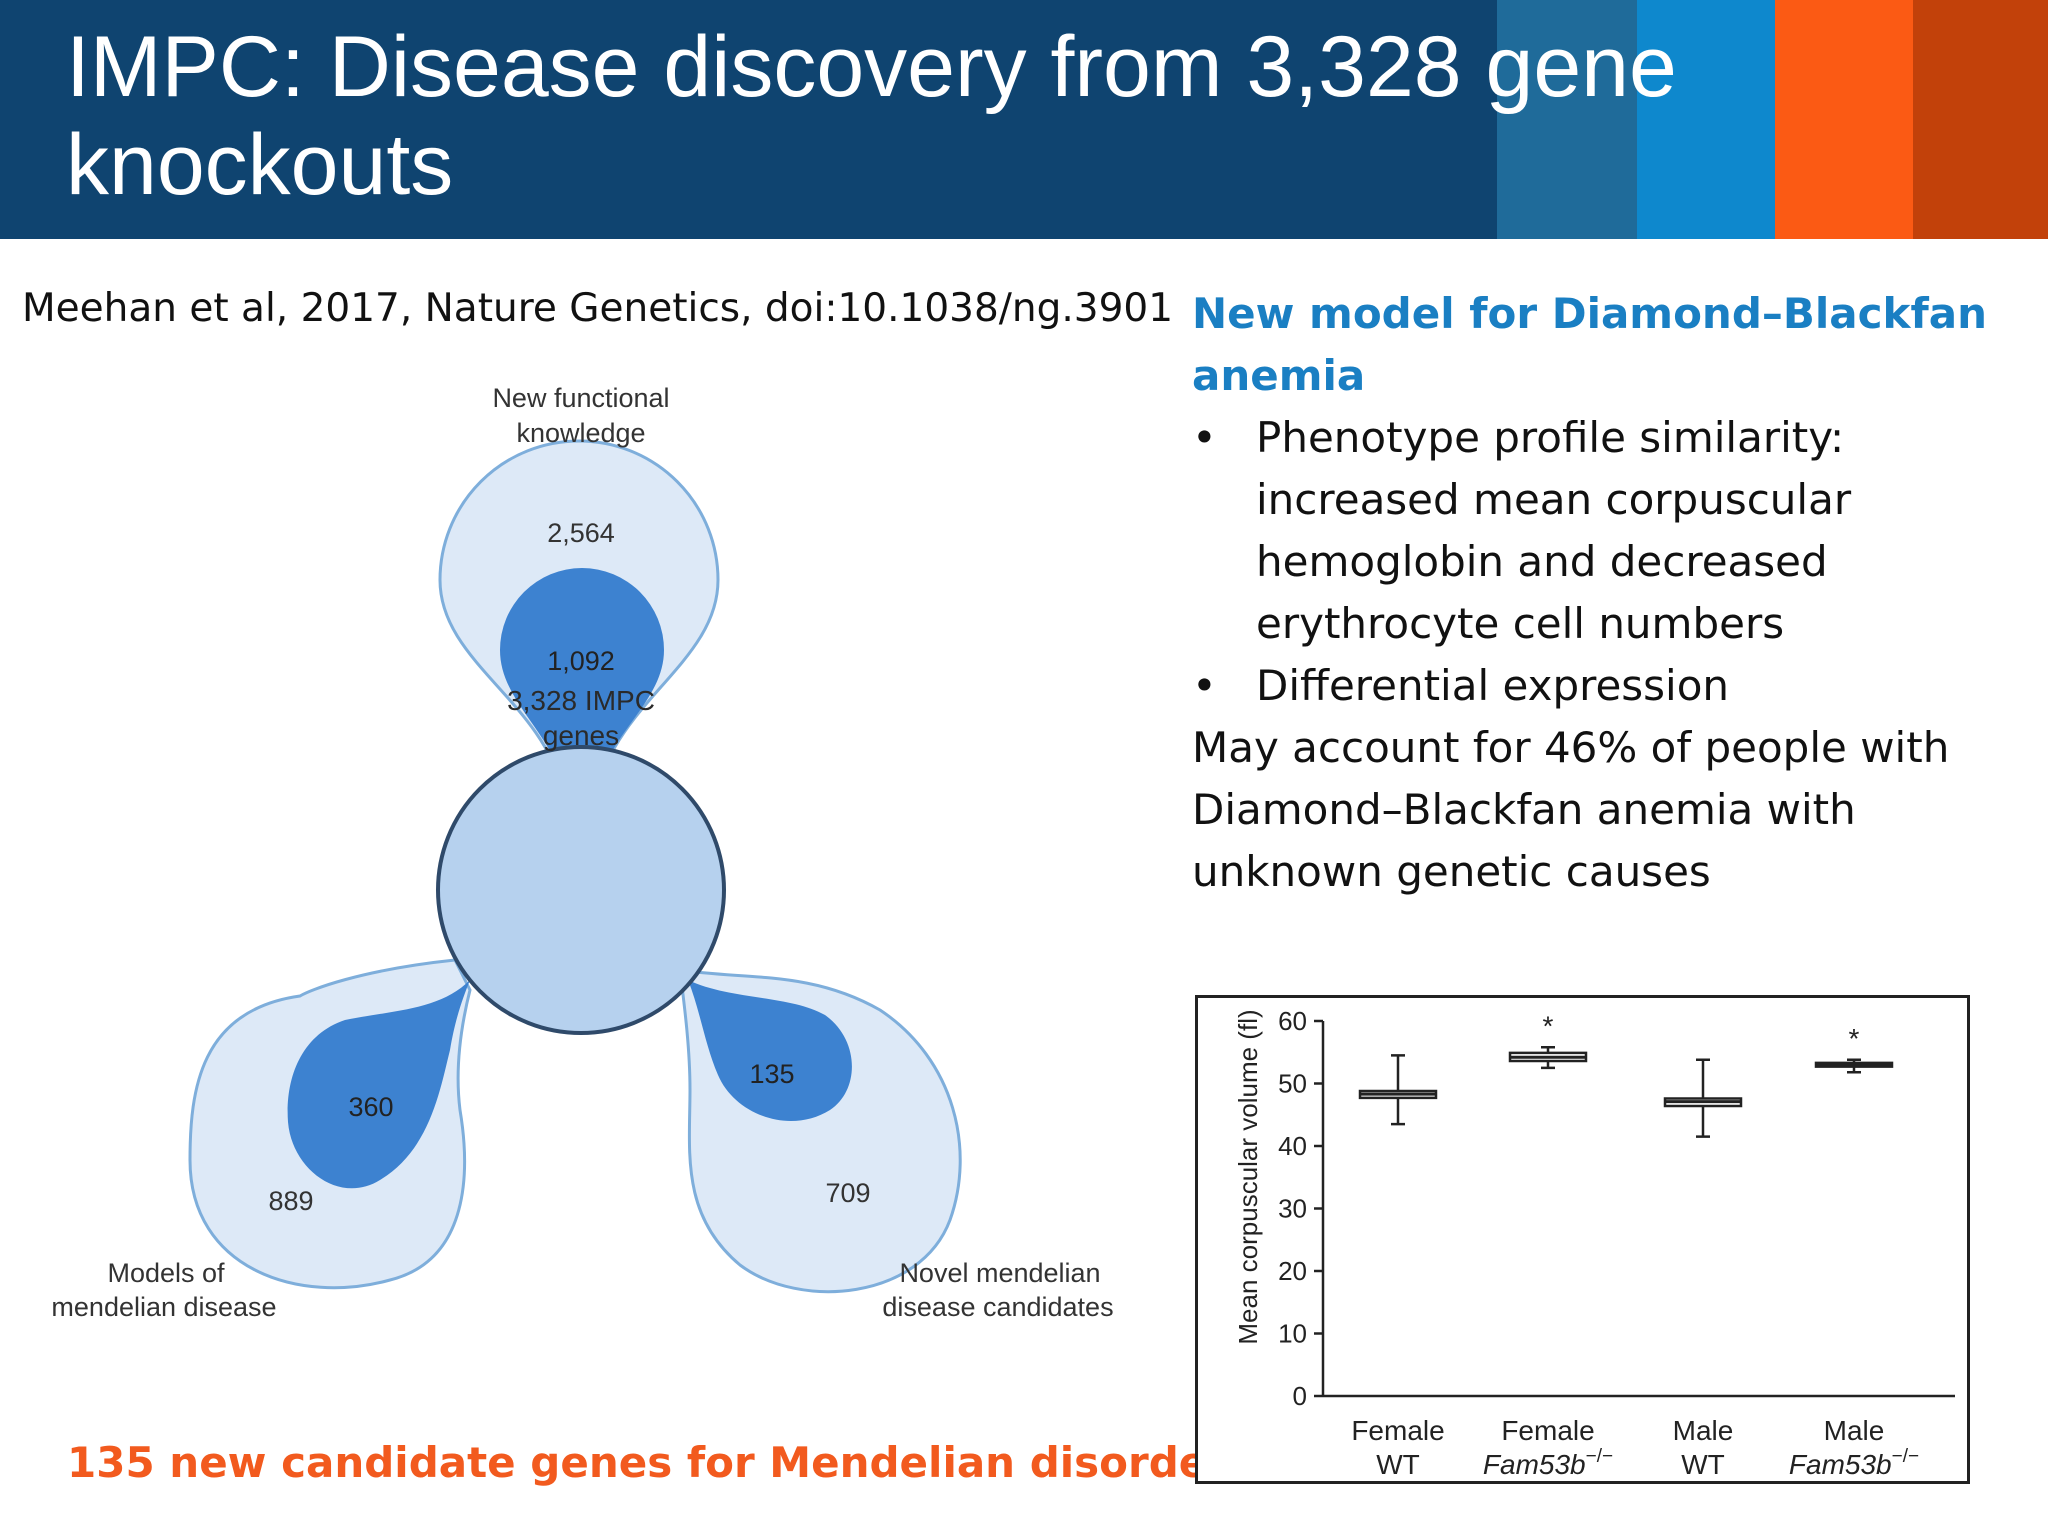  Describe the element at coordinates (581, 700) in the screenshot. I see `center-label: 3,328 IMPC` at that location.